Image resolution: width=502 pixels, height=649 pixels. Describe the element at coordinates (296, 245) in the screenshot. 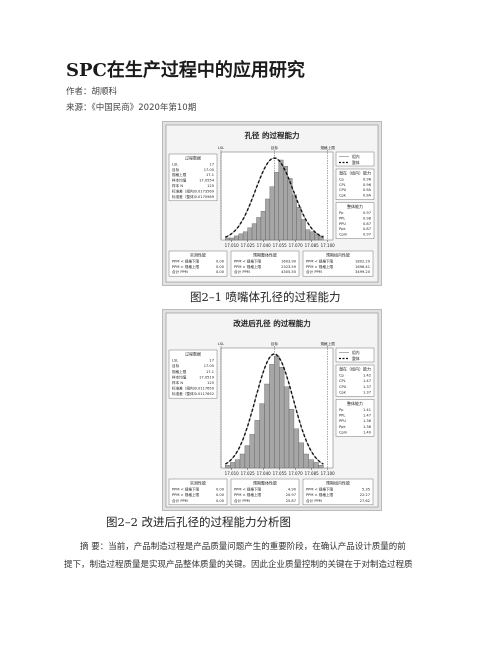

I see `x-tick-label: 17.070` at that location.